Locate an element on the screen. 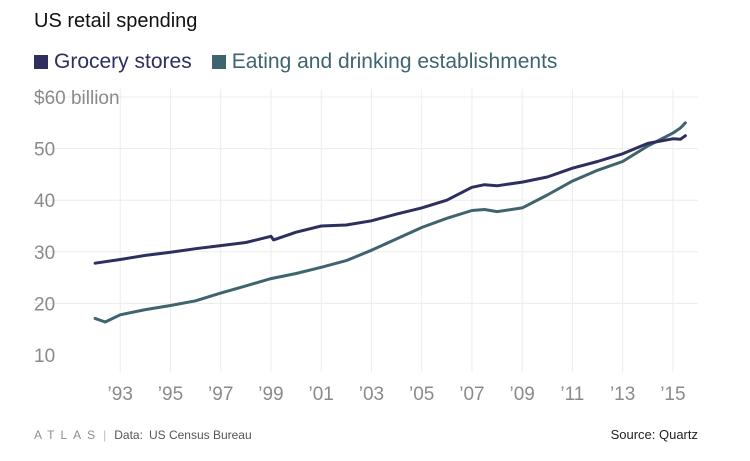 This screenshot has height=461, width=750. x-tick-label: ’11 is located at coordinates (572, 394).